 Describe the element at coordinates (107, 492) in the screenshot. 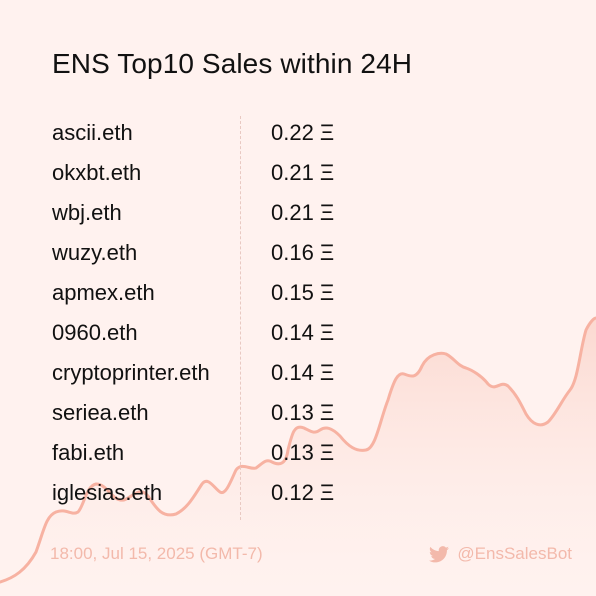

I see `domain-name: iglesias.eth` at that location.